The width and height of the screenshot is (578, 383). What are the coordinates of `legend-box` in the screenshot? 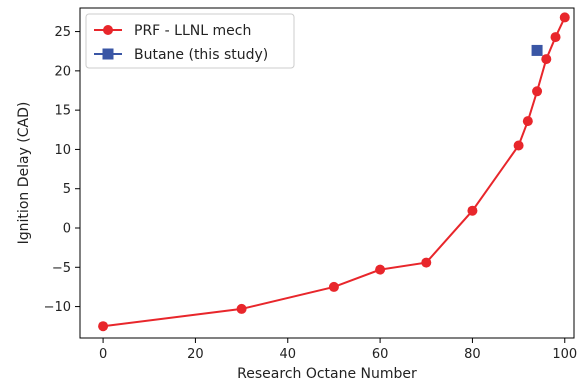 It's located at (190, 41).